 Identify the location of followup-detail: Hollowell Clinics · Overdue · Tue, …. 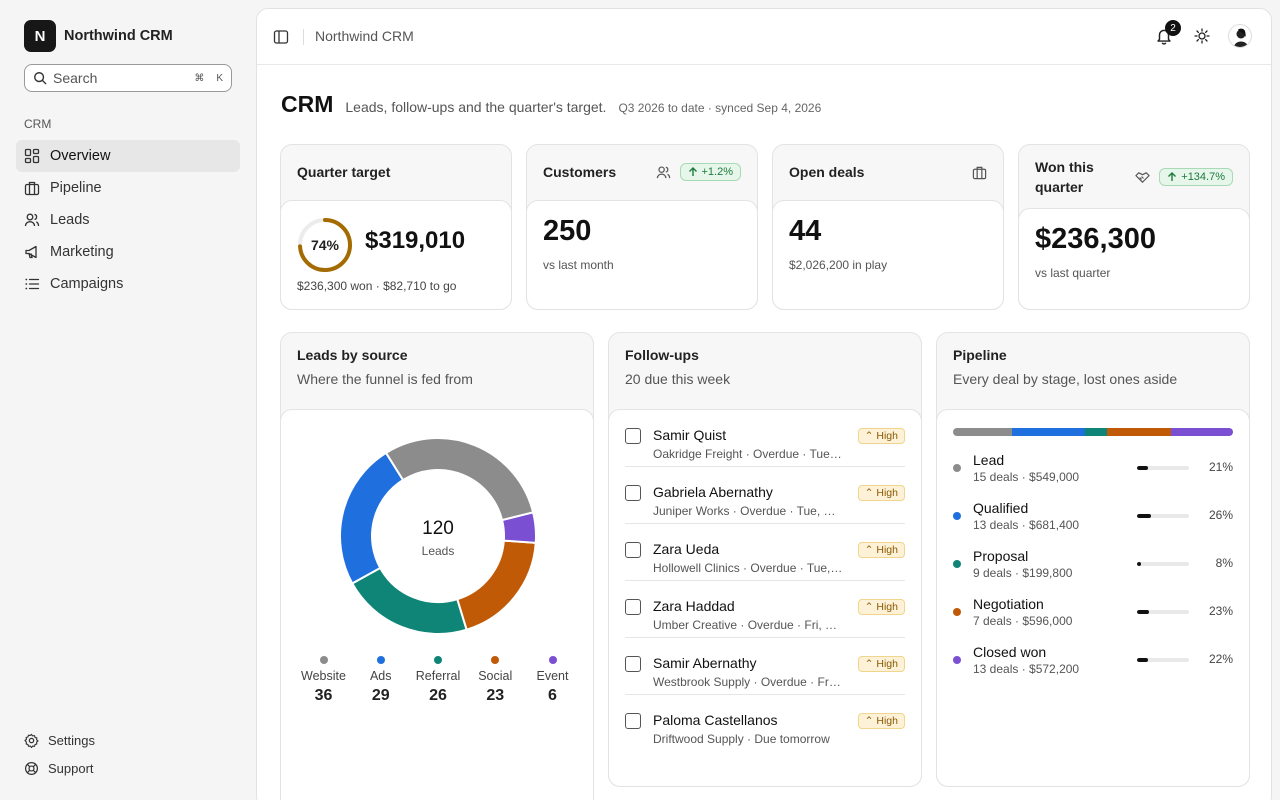
(748, 568).